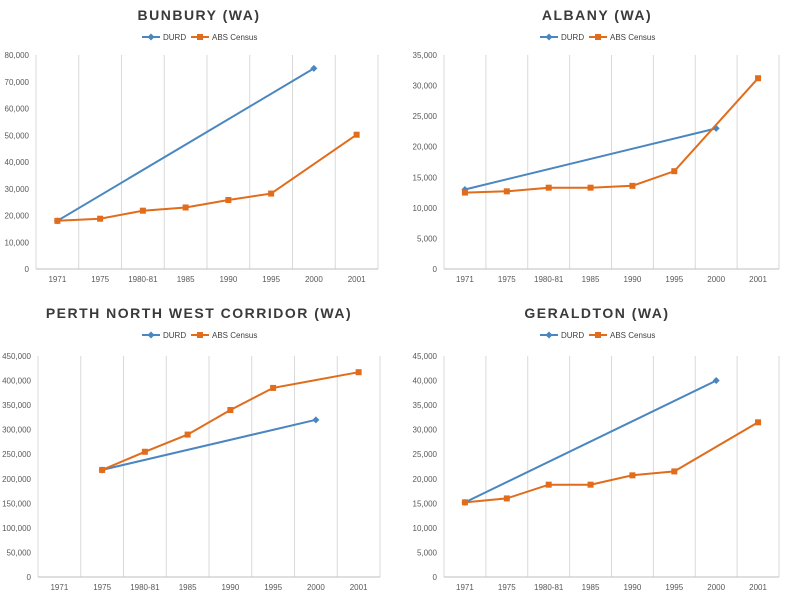 The width and height of the screenshot is (797, 595). Describe the element at coordinates (597, 15) in the screenshot. I see `chart-title: ALBANY (WA)` at that location.